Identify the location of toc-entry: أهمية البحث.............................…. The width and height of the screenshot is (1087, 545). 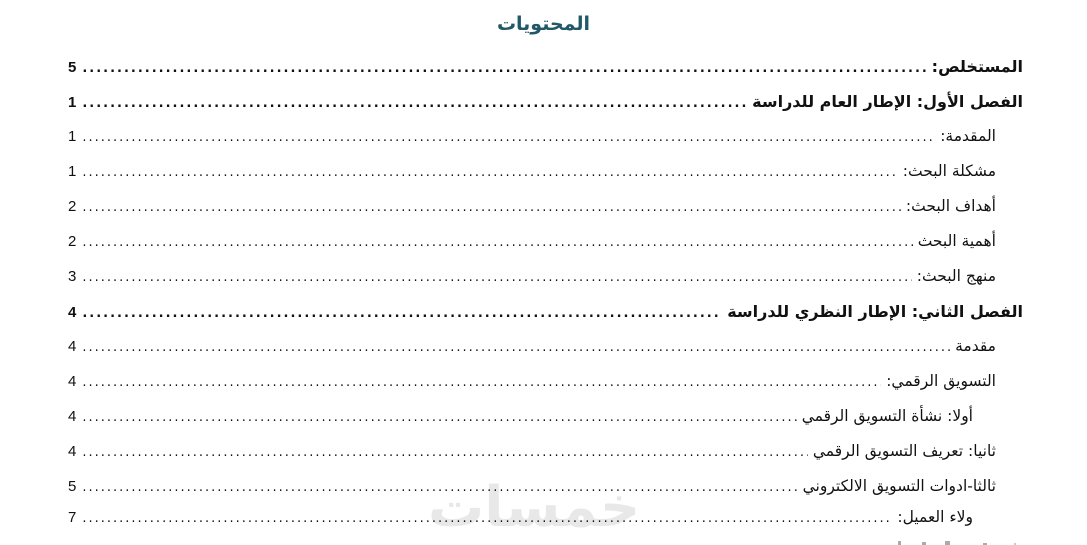
(545, 241).